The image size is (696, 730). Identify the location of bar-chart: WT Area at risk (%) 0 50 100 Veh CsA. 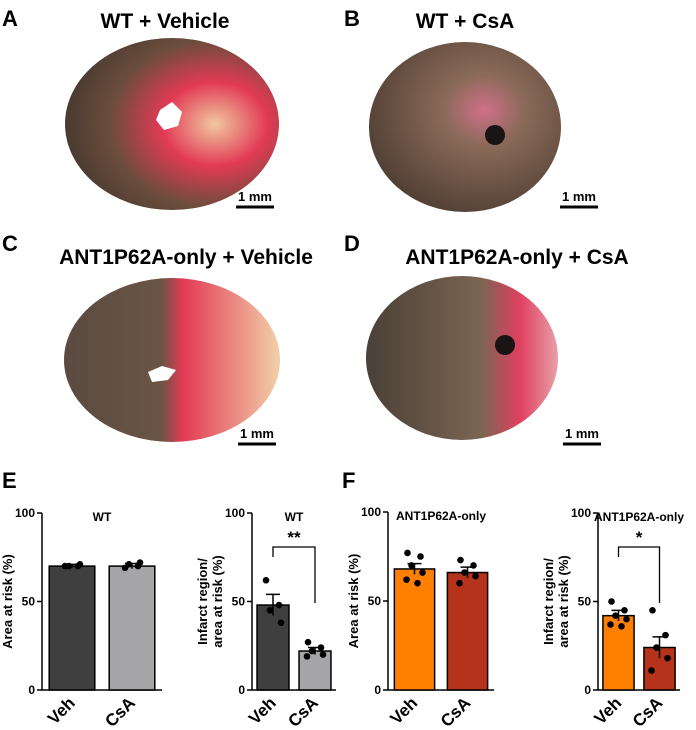
(81, 618).